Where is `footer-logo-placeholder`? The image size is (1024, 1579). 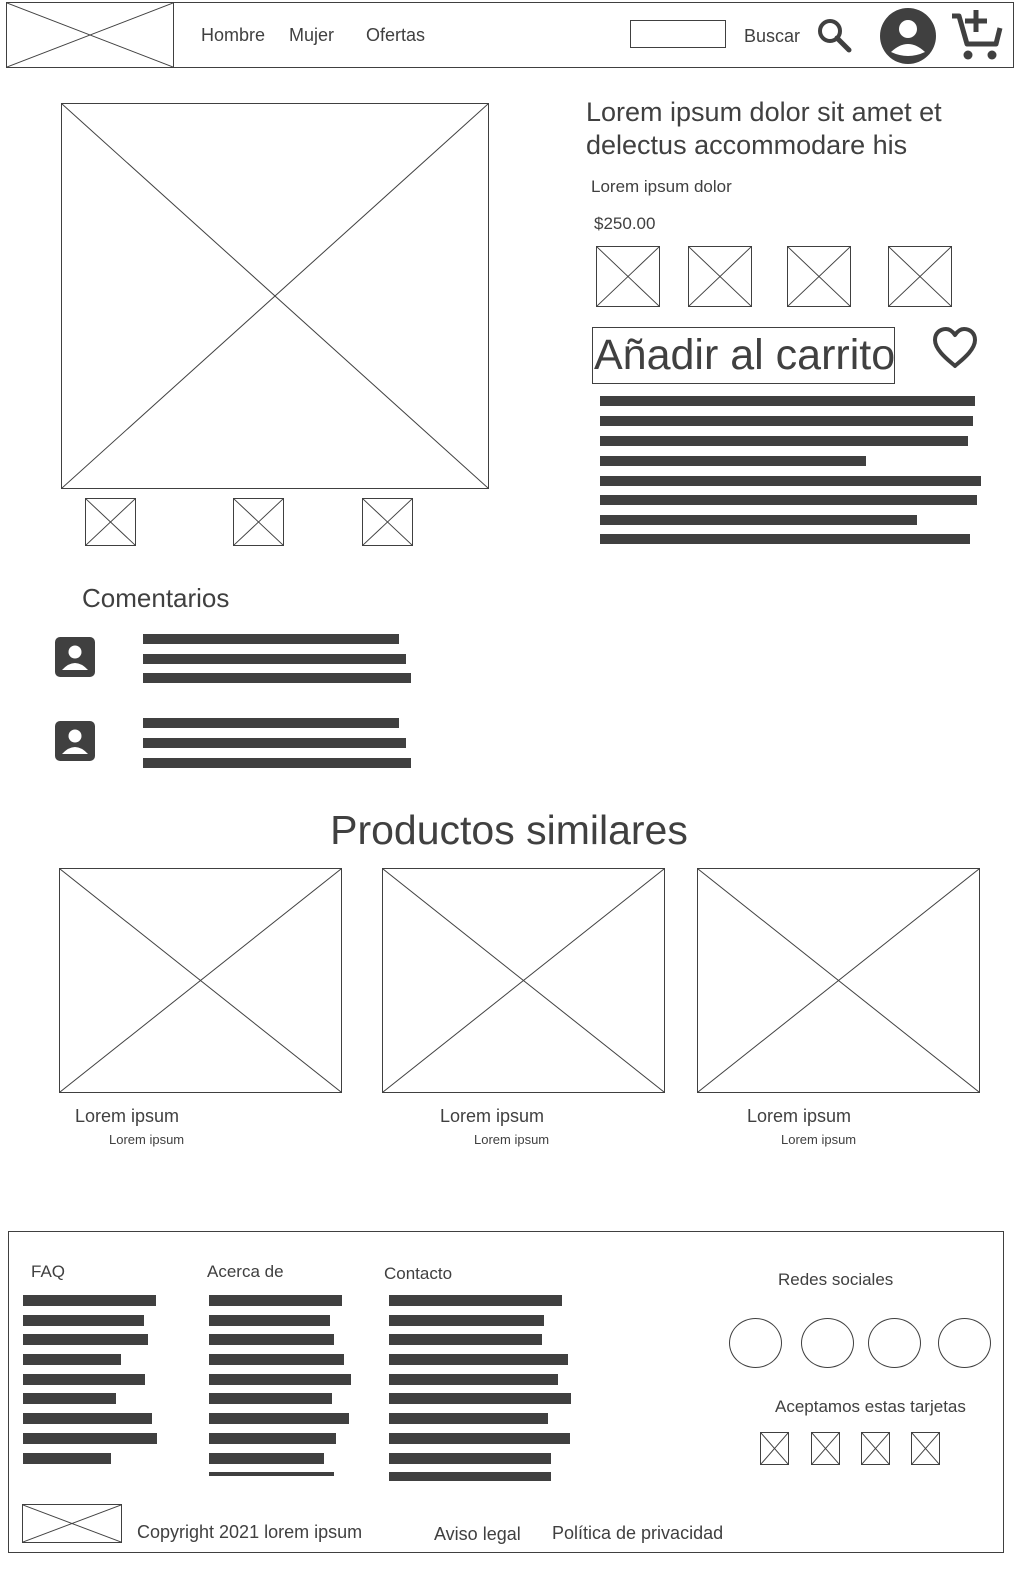
footer-logo-placeholder is located at coordinates (72, 1523).